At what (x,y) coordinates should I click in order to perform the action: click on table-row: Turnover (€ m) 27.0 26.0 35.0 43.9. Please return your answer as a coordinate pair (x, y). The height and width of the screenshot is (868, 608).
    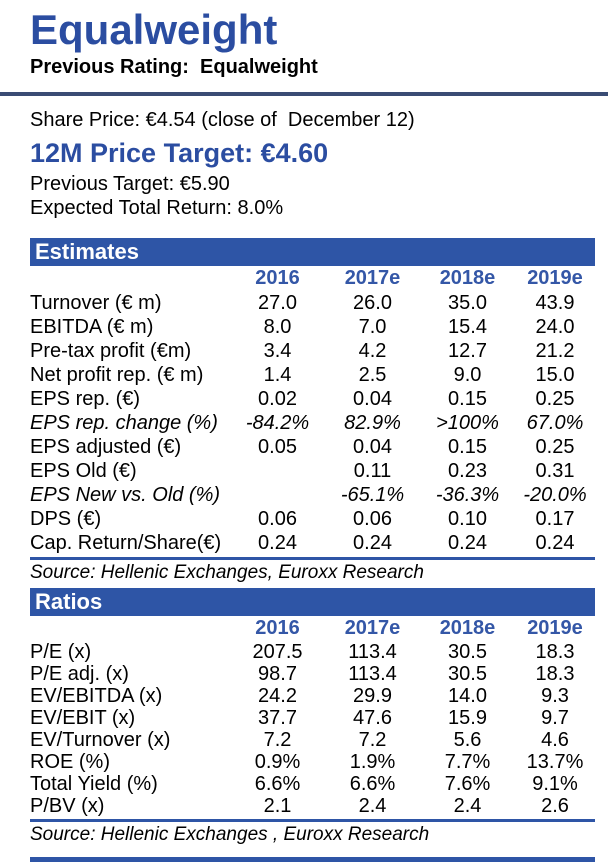
    Looking at the image, I should click on (312, 303).